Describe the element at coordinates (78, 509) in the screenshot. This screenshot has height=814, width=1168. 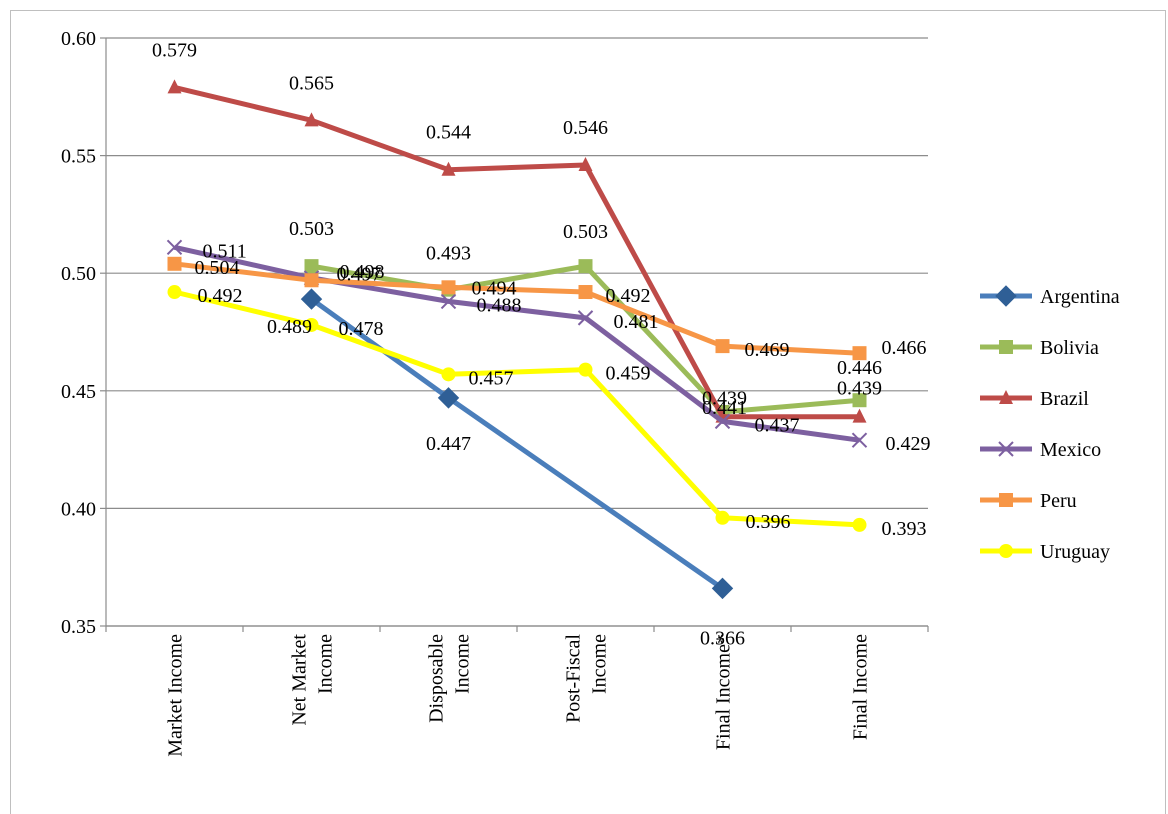
I see `y-tick-label: 0.40` at that location.